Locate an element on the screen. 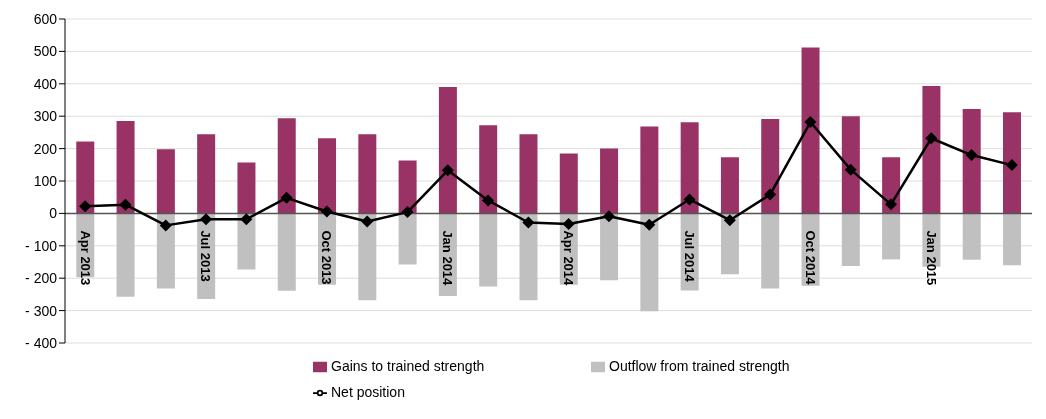 The width and height of the screenshot is (1046, 419). y-tick-label: 100 is located at coordinates (45, 180).